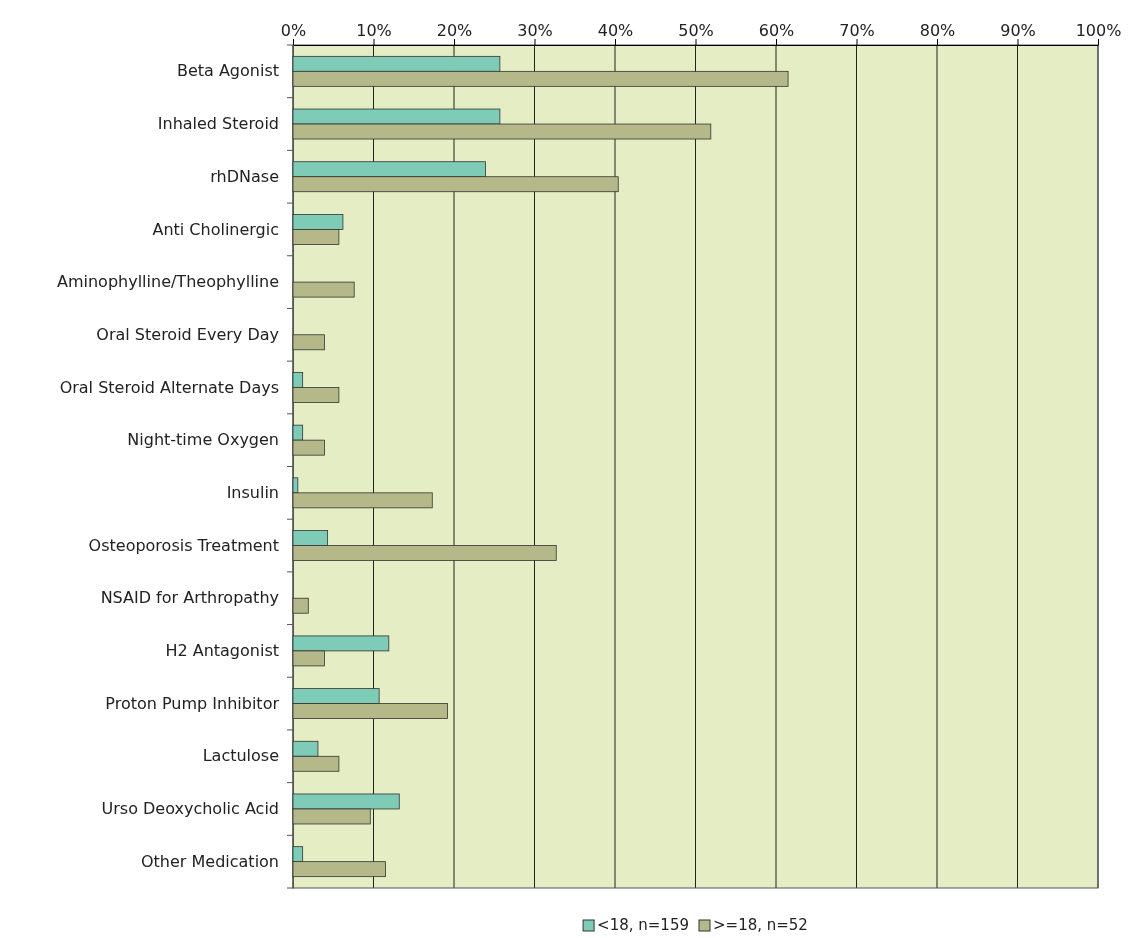 Image resolution: width=1129 pixels, height=938 pixels. I want to click on x-tick-label: 40%, so click(615, 30).